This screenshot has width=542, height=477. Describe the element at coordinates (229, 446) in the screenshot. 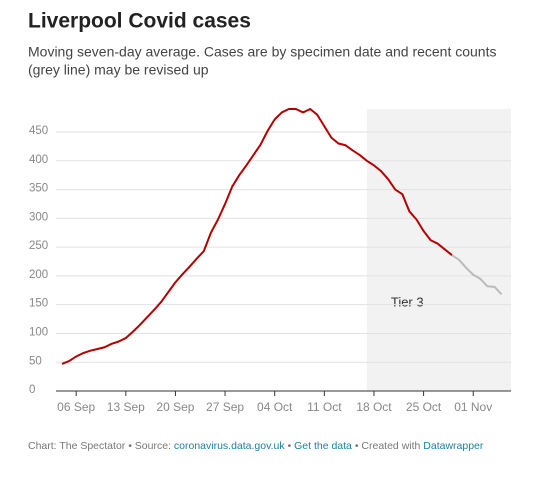

I see `source-link: coronavirus.data.gov.uk` at that location.